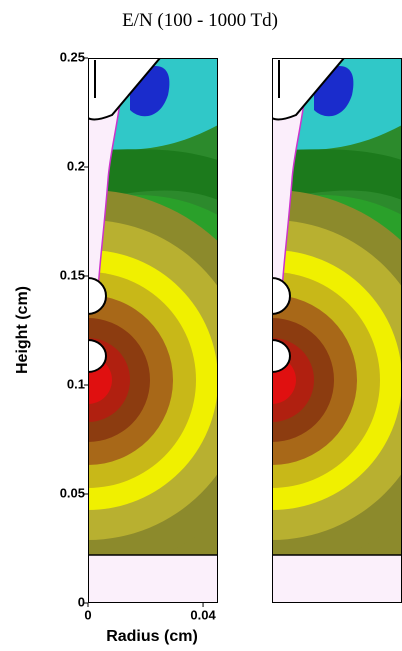  What do you see at coordinates (72, 274) in the screenshot?
I see `y-tick-label: 0.15` at bounding box center [72, 274].